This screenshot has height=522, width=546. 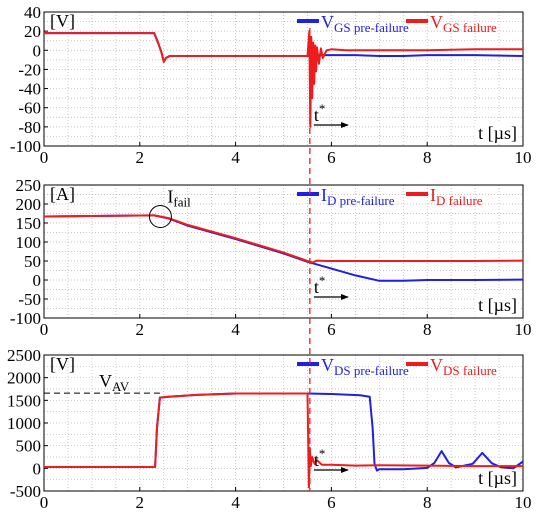 I want to click on y-tick-label: -20, so click(x=29, y=69).